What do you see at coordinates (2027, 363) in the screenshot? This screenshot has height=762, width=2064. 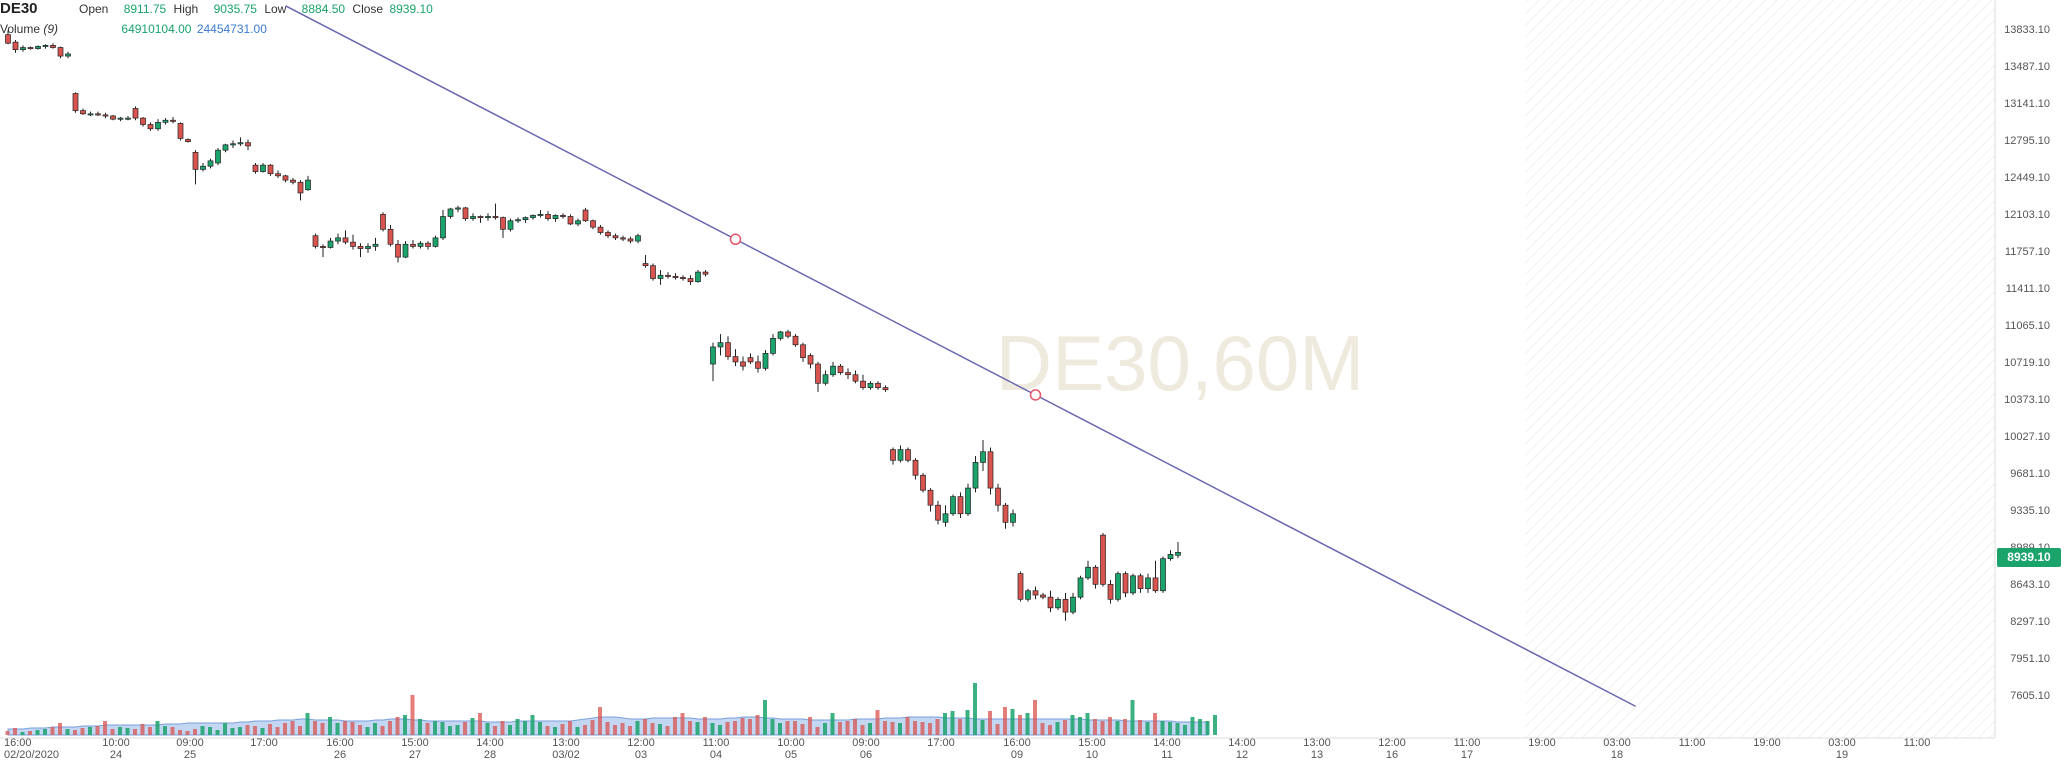 I see `y-tick-label: 10719.10` at bounding box center [2027, 363].